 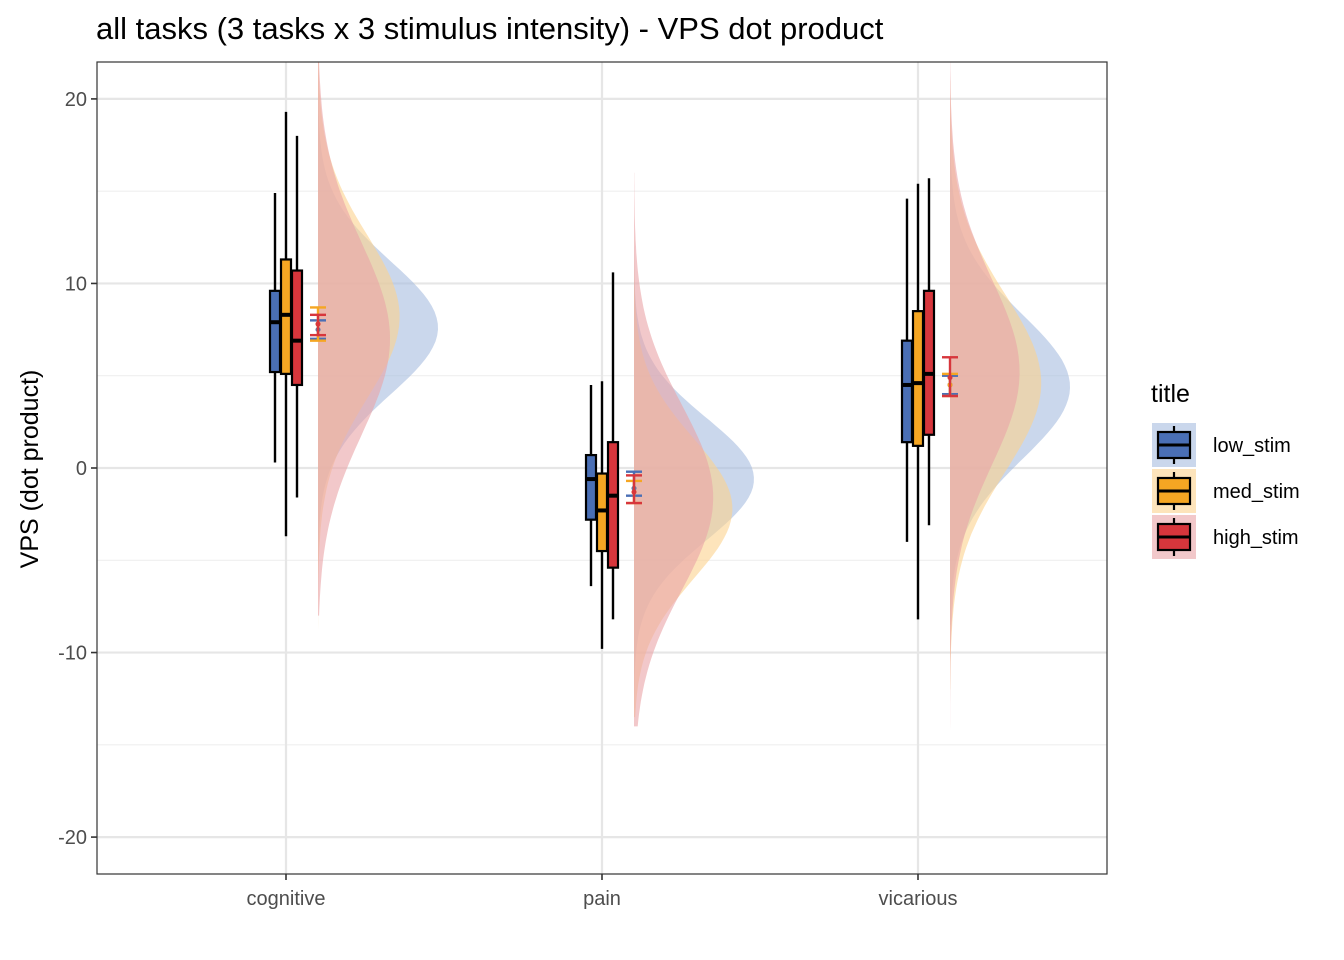 What do you see at coordinates (1252, 446) in the screenshot?
I see `legend-label: low_stim` at bounding box center [1252, 446].